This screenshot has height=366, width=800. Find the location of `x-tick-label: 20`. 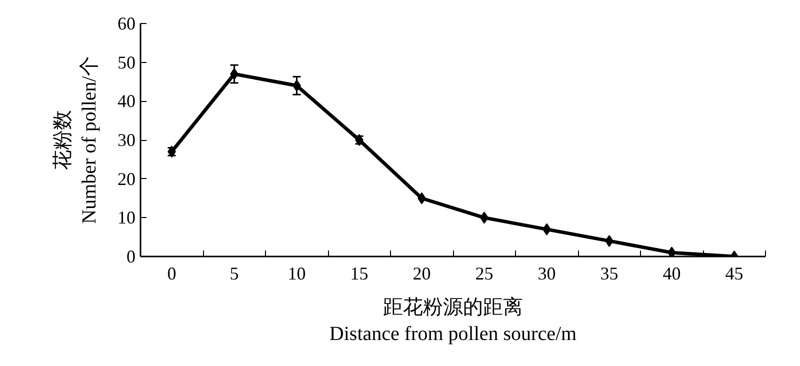

x-tick-label: 20 is located at coordinates (421, 274).